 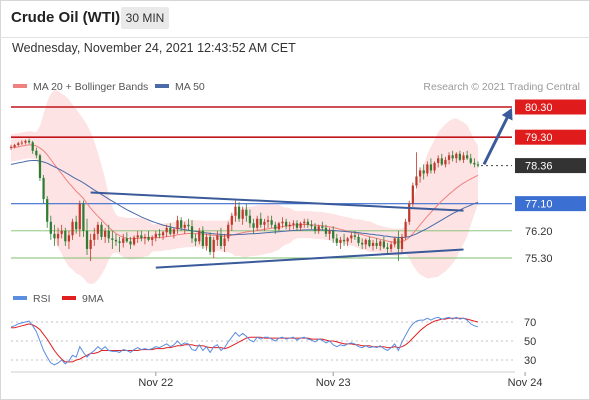 I want to click on rsi-panel: 70 50 30, so click(x=273, y=341).